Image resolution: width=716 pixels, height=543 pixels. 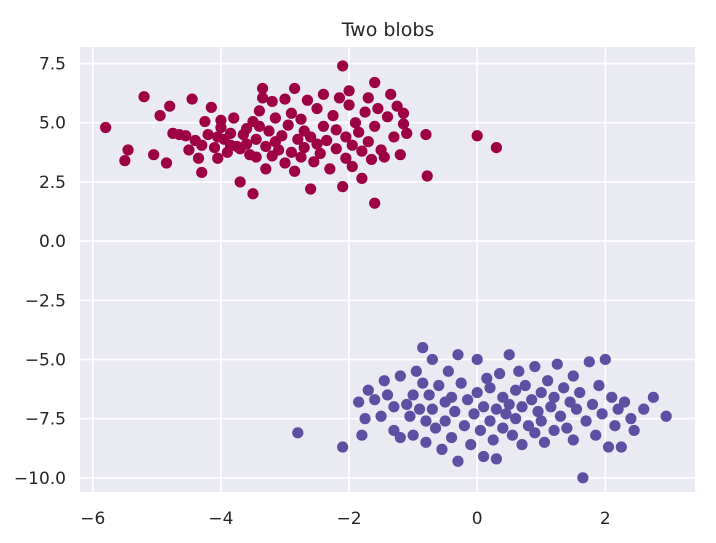 I want to click on y-tick-label: −5.0, so click(x=45, y=360).